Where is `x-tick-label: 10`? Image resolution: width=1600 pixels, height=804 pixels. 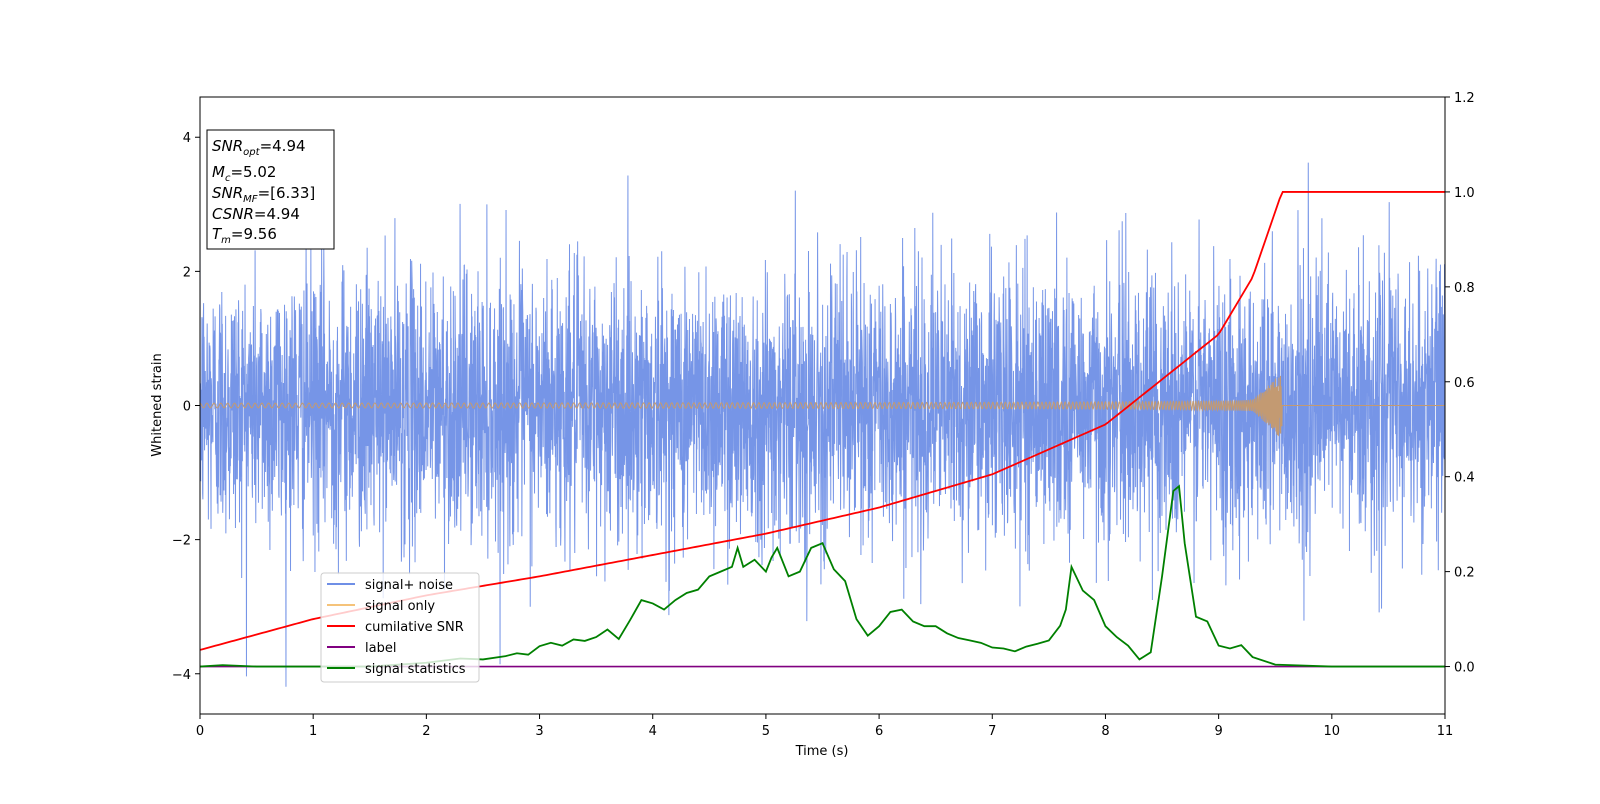 x-tick-label: 10 is located at coordinates (1332, 731).